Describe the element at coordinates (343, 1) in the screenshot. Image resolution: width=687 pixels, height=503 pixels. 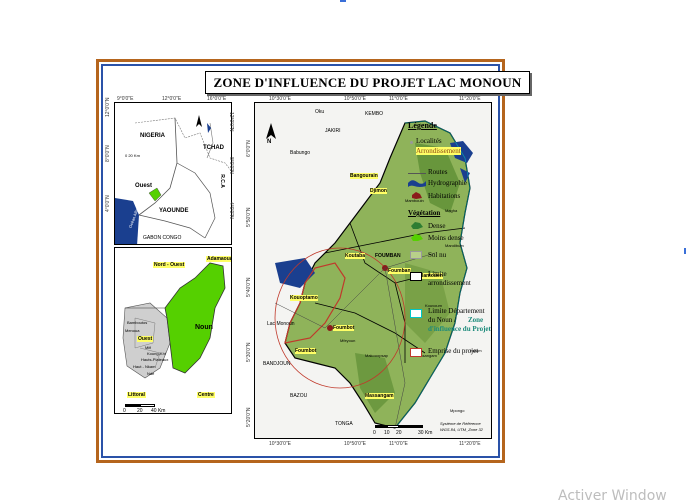
I see `top-edge-marker` at that location.